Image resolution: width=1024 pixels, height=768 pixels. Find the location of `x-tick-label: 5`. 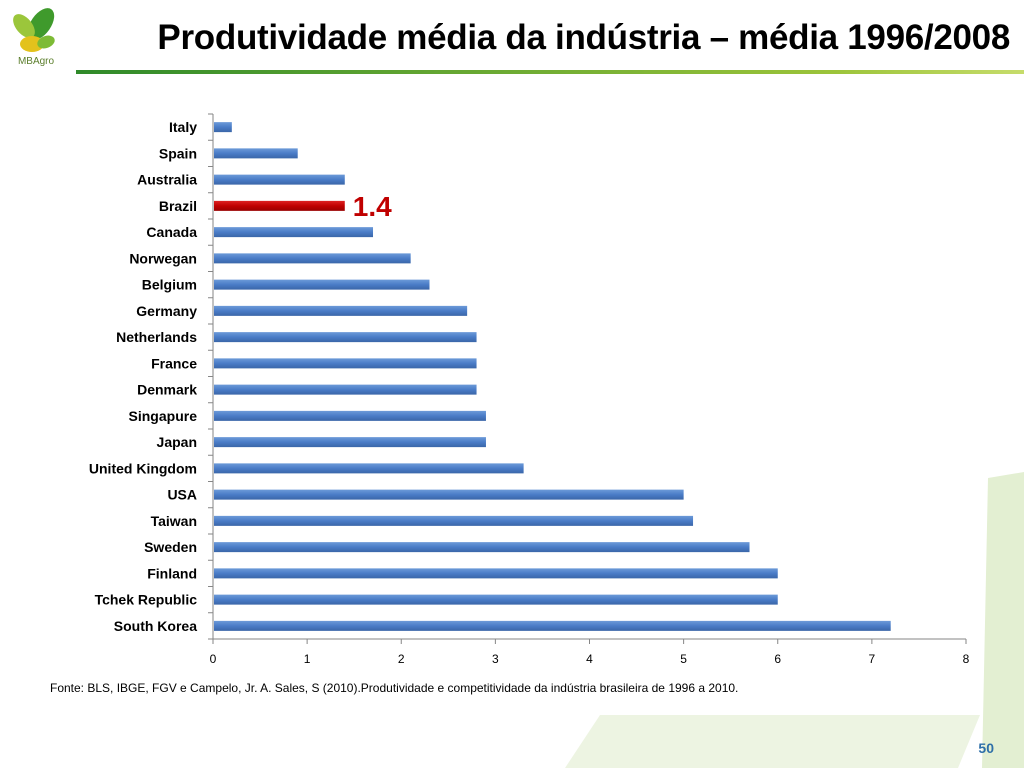

x-tick-label: 5 is located at coordinates (683, 659).